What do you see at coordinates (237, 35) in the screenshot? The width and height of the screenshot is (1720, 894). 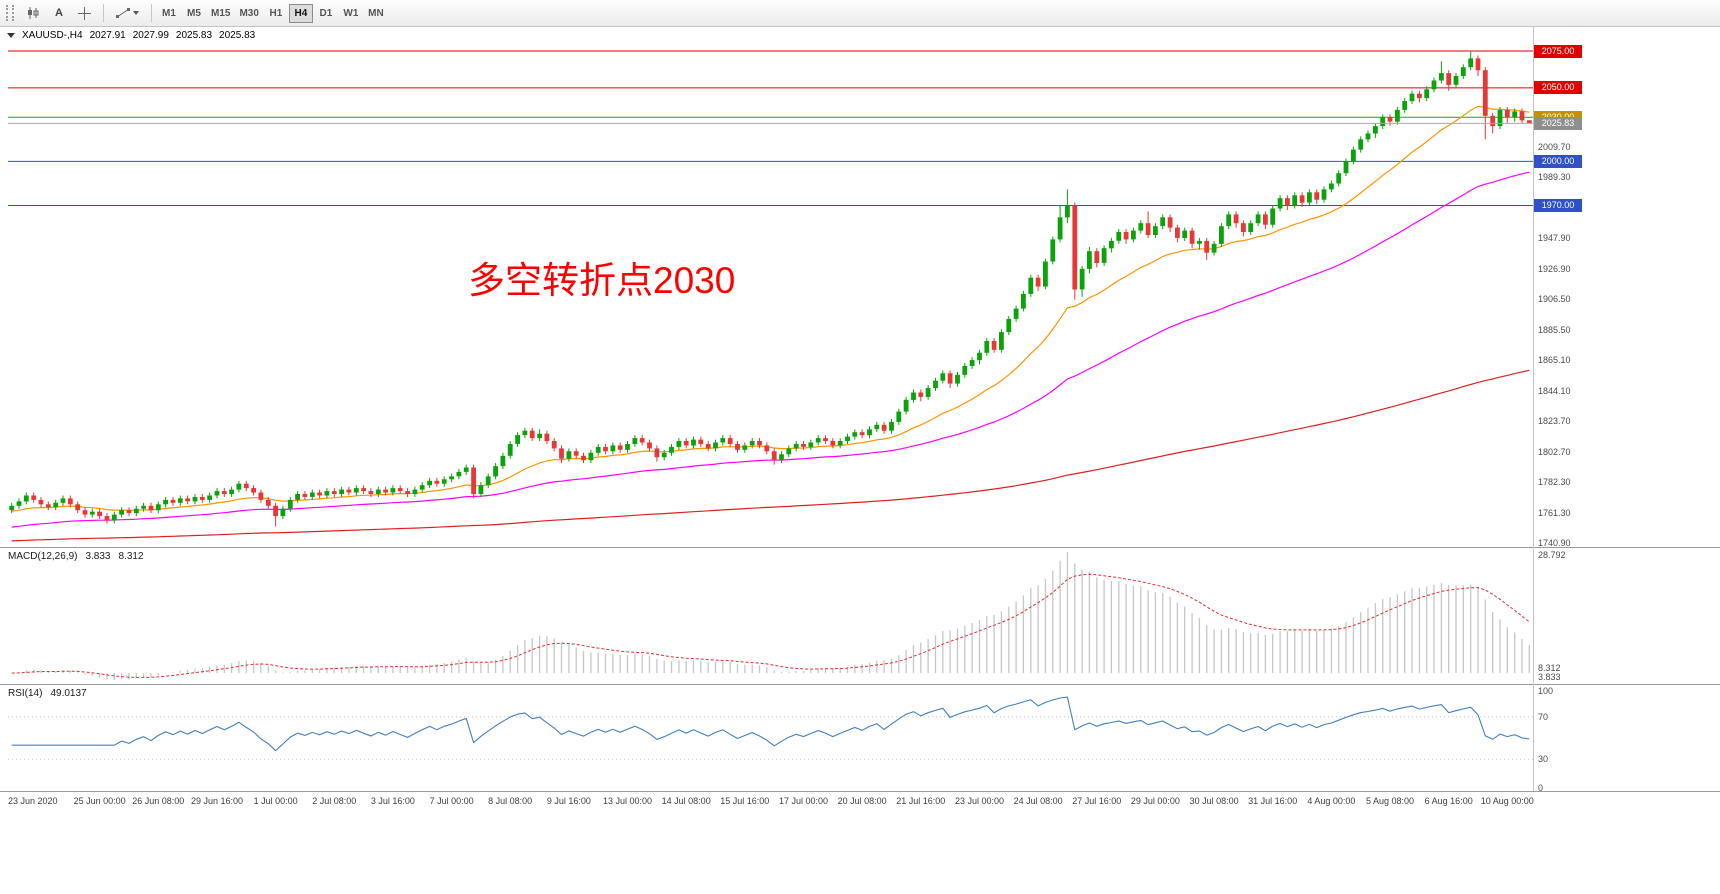 I see `ohlc-close: 2025.83` at bounding box center [237, 35].